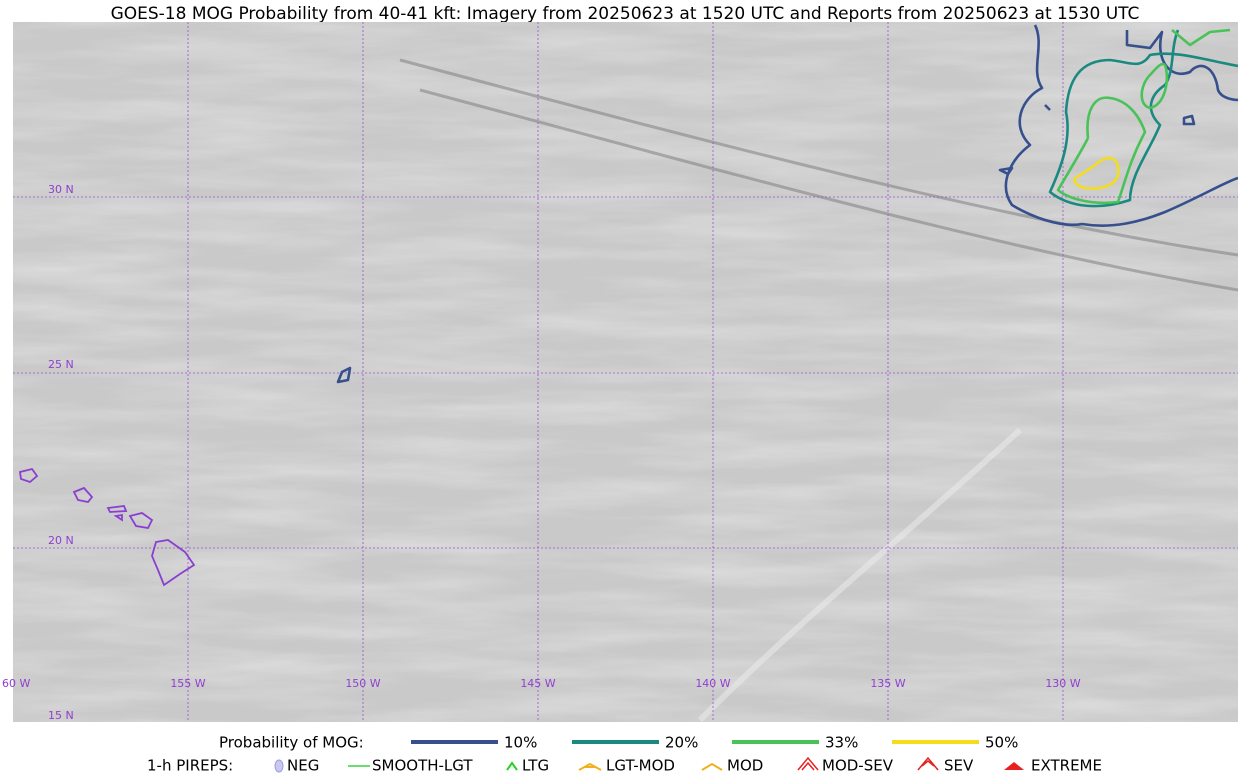  Describe the element at coordinates (1066, 766) in the screenshot. I see `legend-label: EXTREME` at that location.